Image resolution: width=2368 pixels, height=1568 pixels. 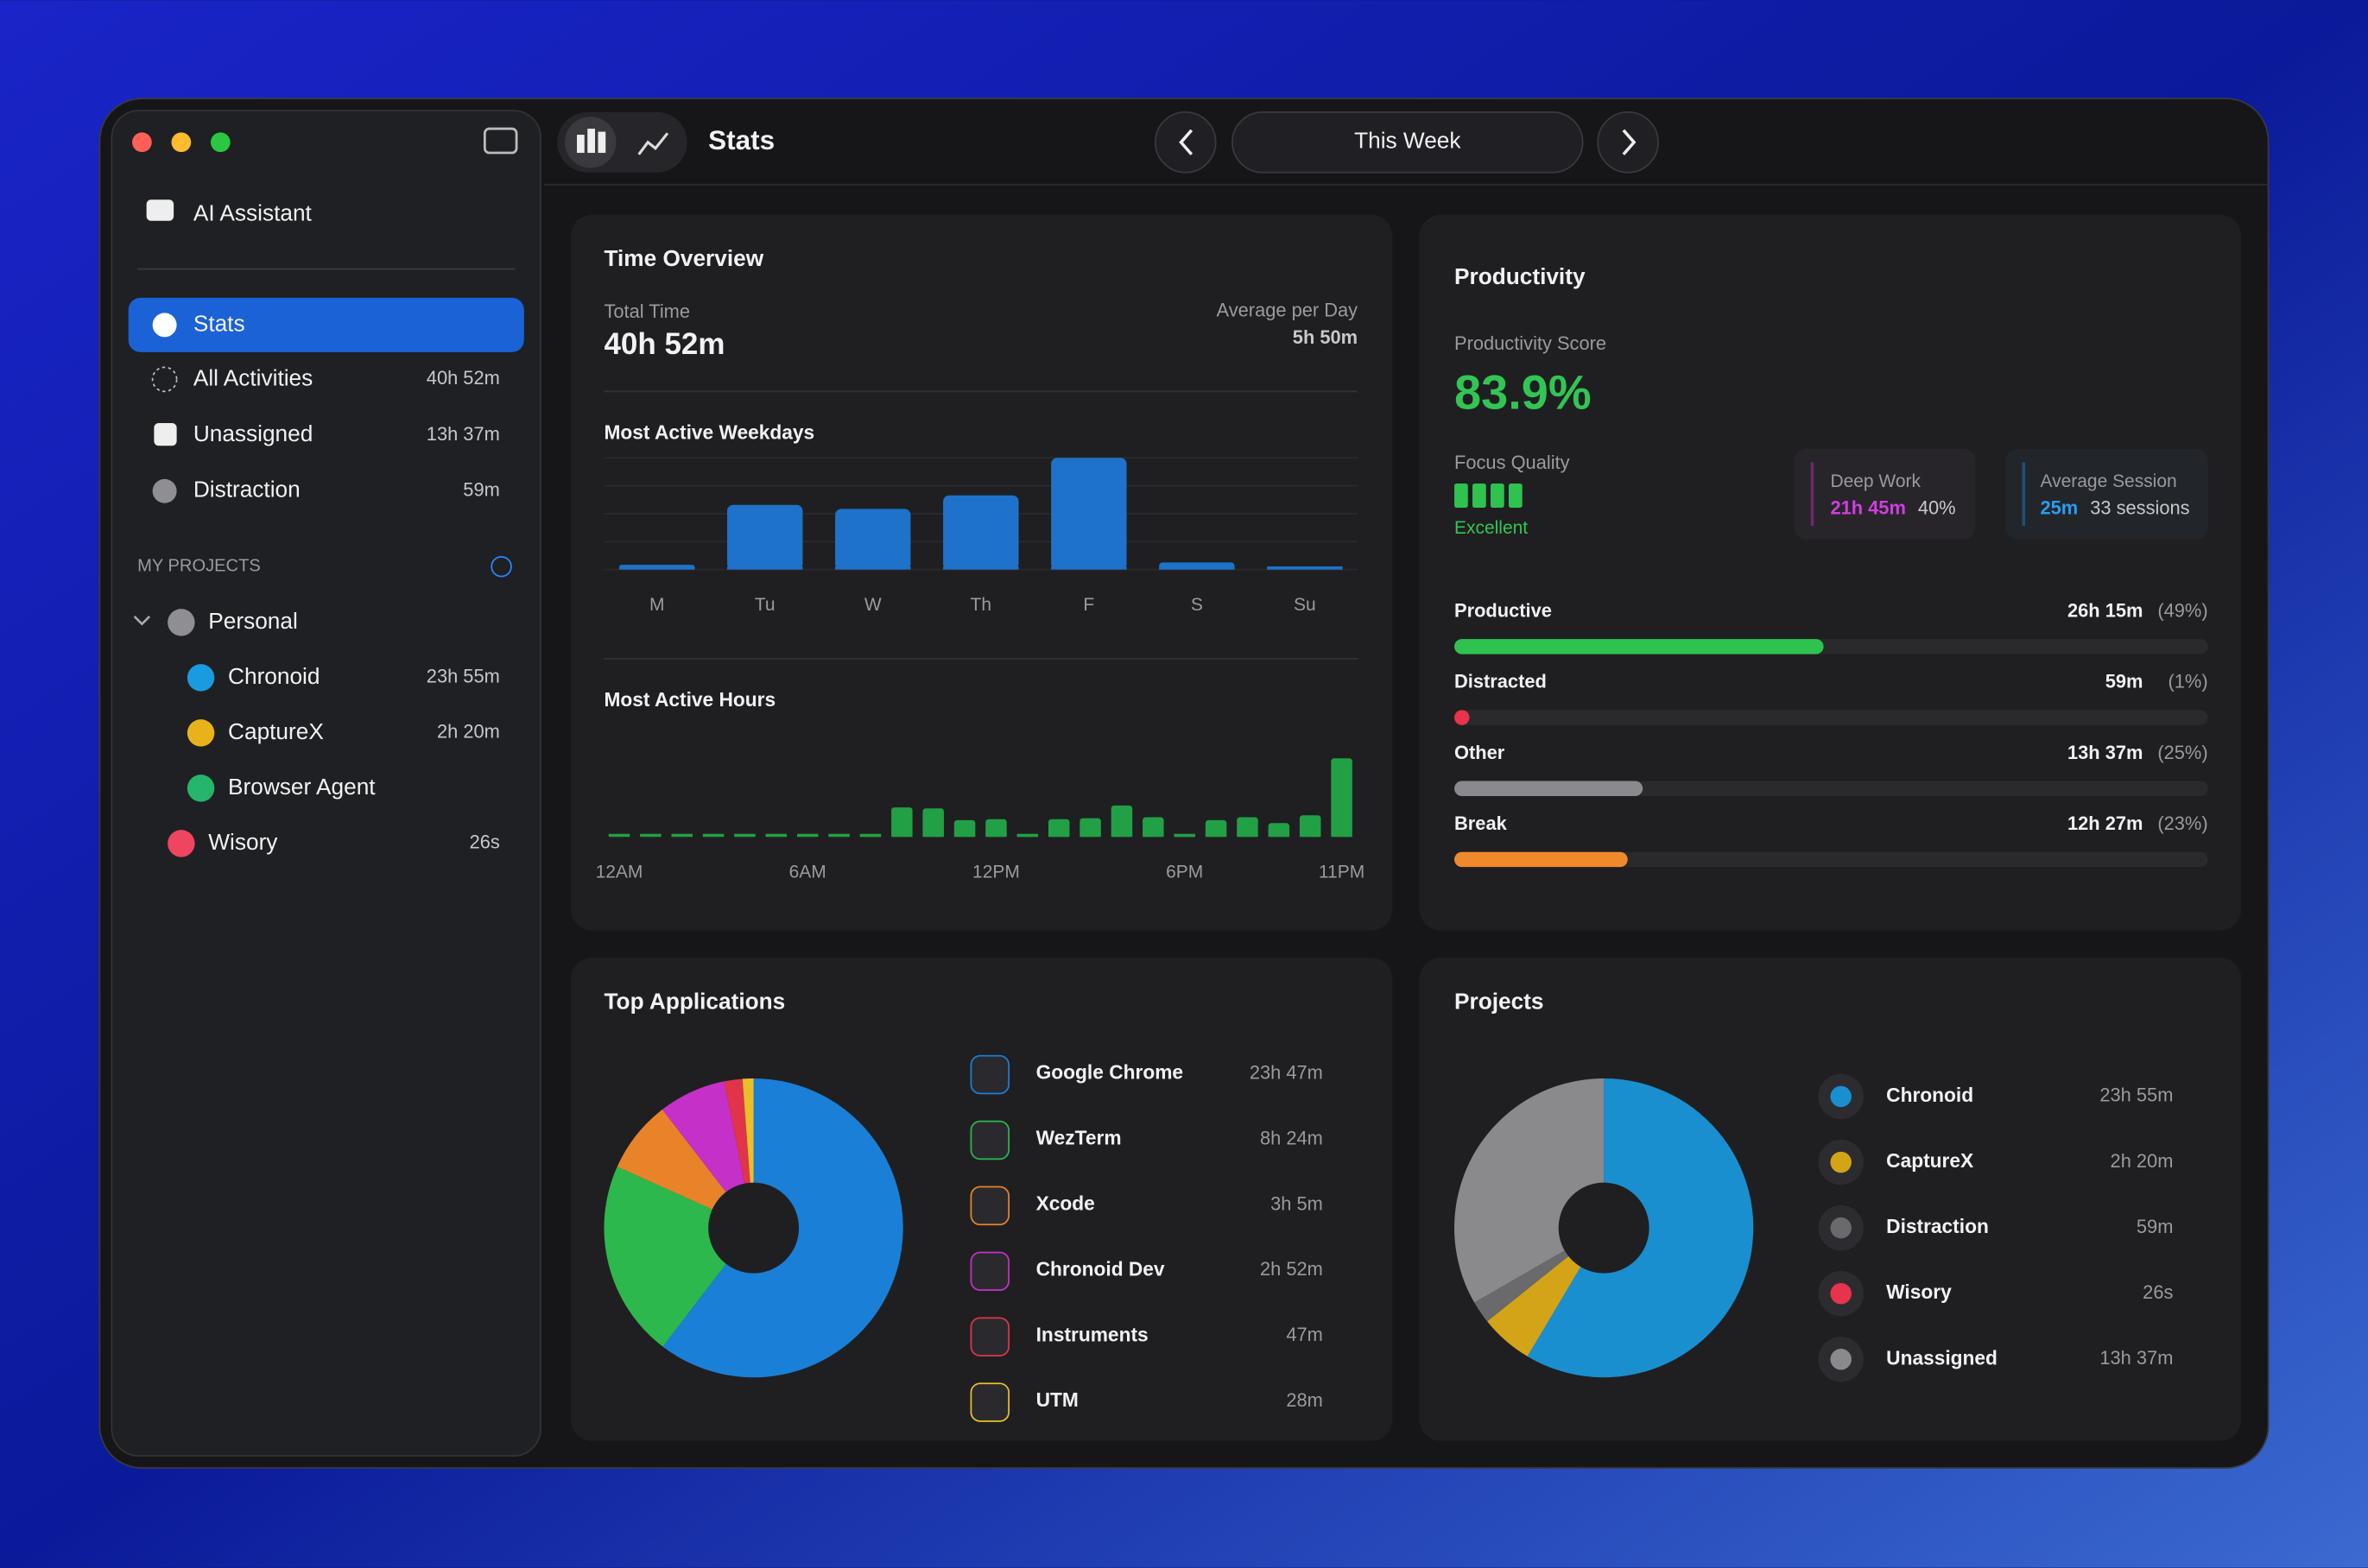 I want to click on legend-label: CaptureX, so click(x=1930, y=1161).